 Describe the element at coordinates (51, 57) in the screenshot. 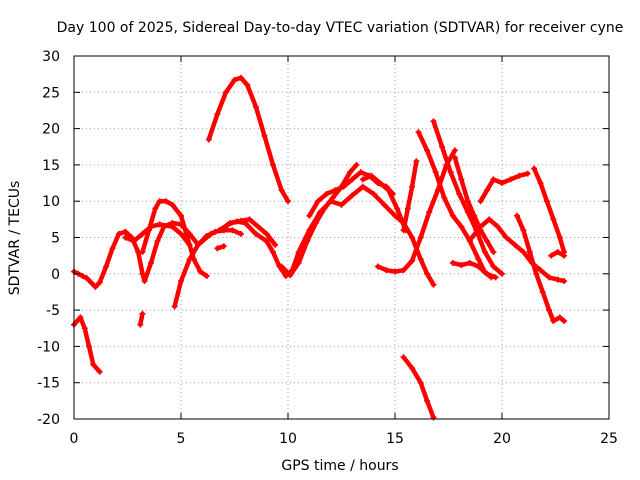

I see `y-tick-label: 30` at that location.